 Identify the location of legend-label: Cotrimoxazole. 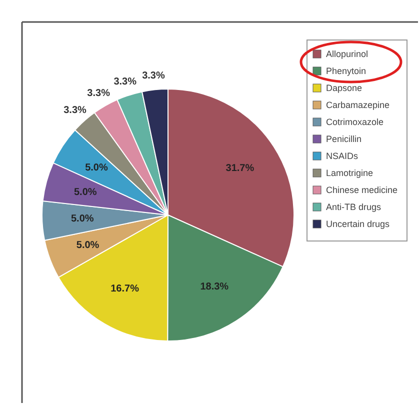
(355, 122).